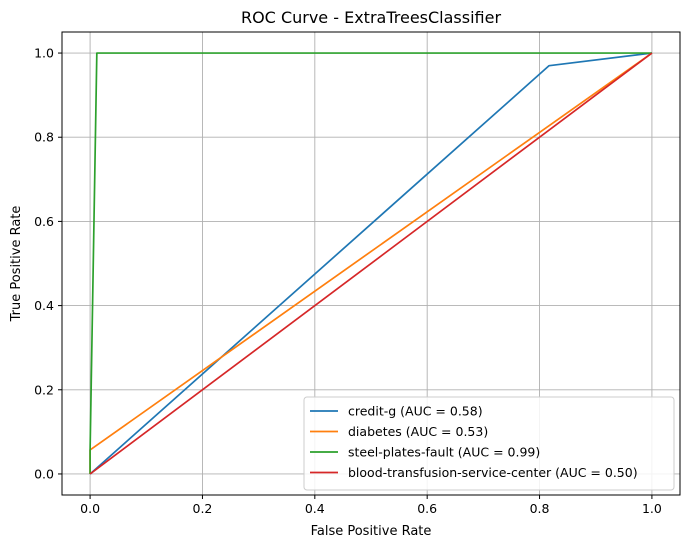  Describe the element at coordinates (540, 508) in the screenshot. I see `x-tick-label: 0.8` at that location.